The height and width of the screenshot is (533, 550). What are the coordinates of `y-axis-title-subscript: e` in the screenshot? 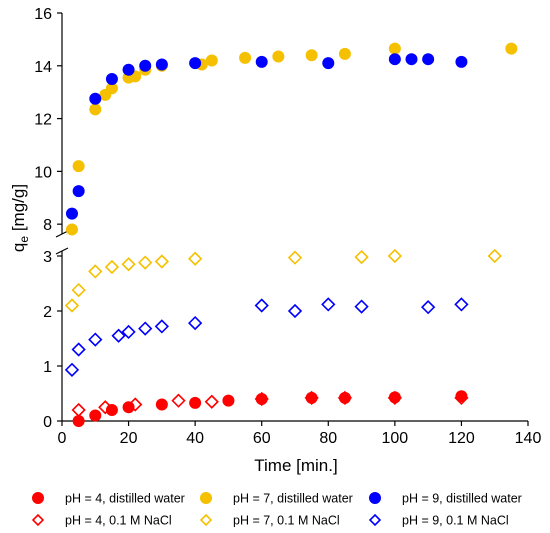 It's located at (24, 239).